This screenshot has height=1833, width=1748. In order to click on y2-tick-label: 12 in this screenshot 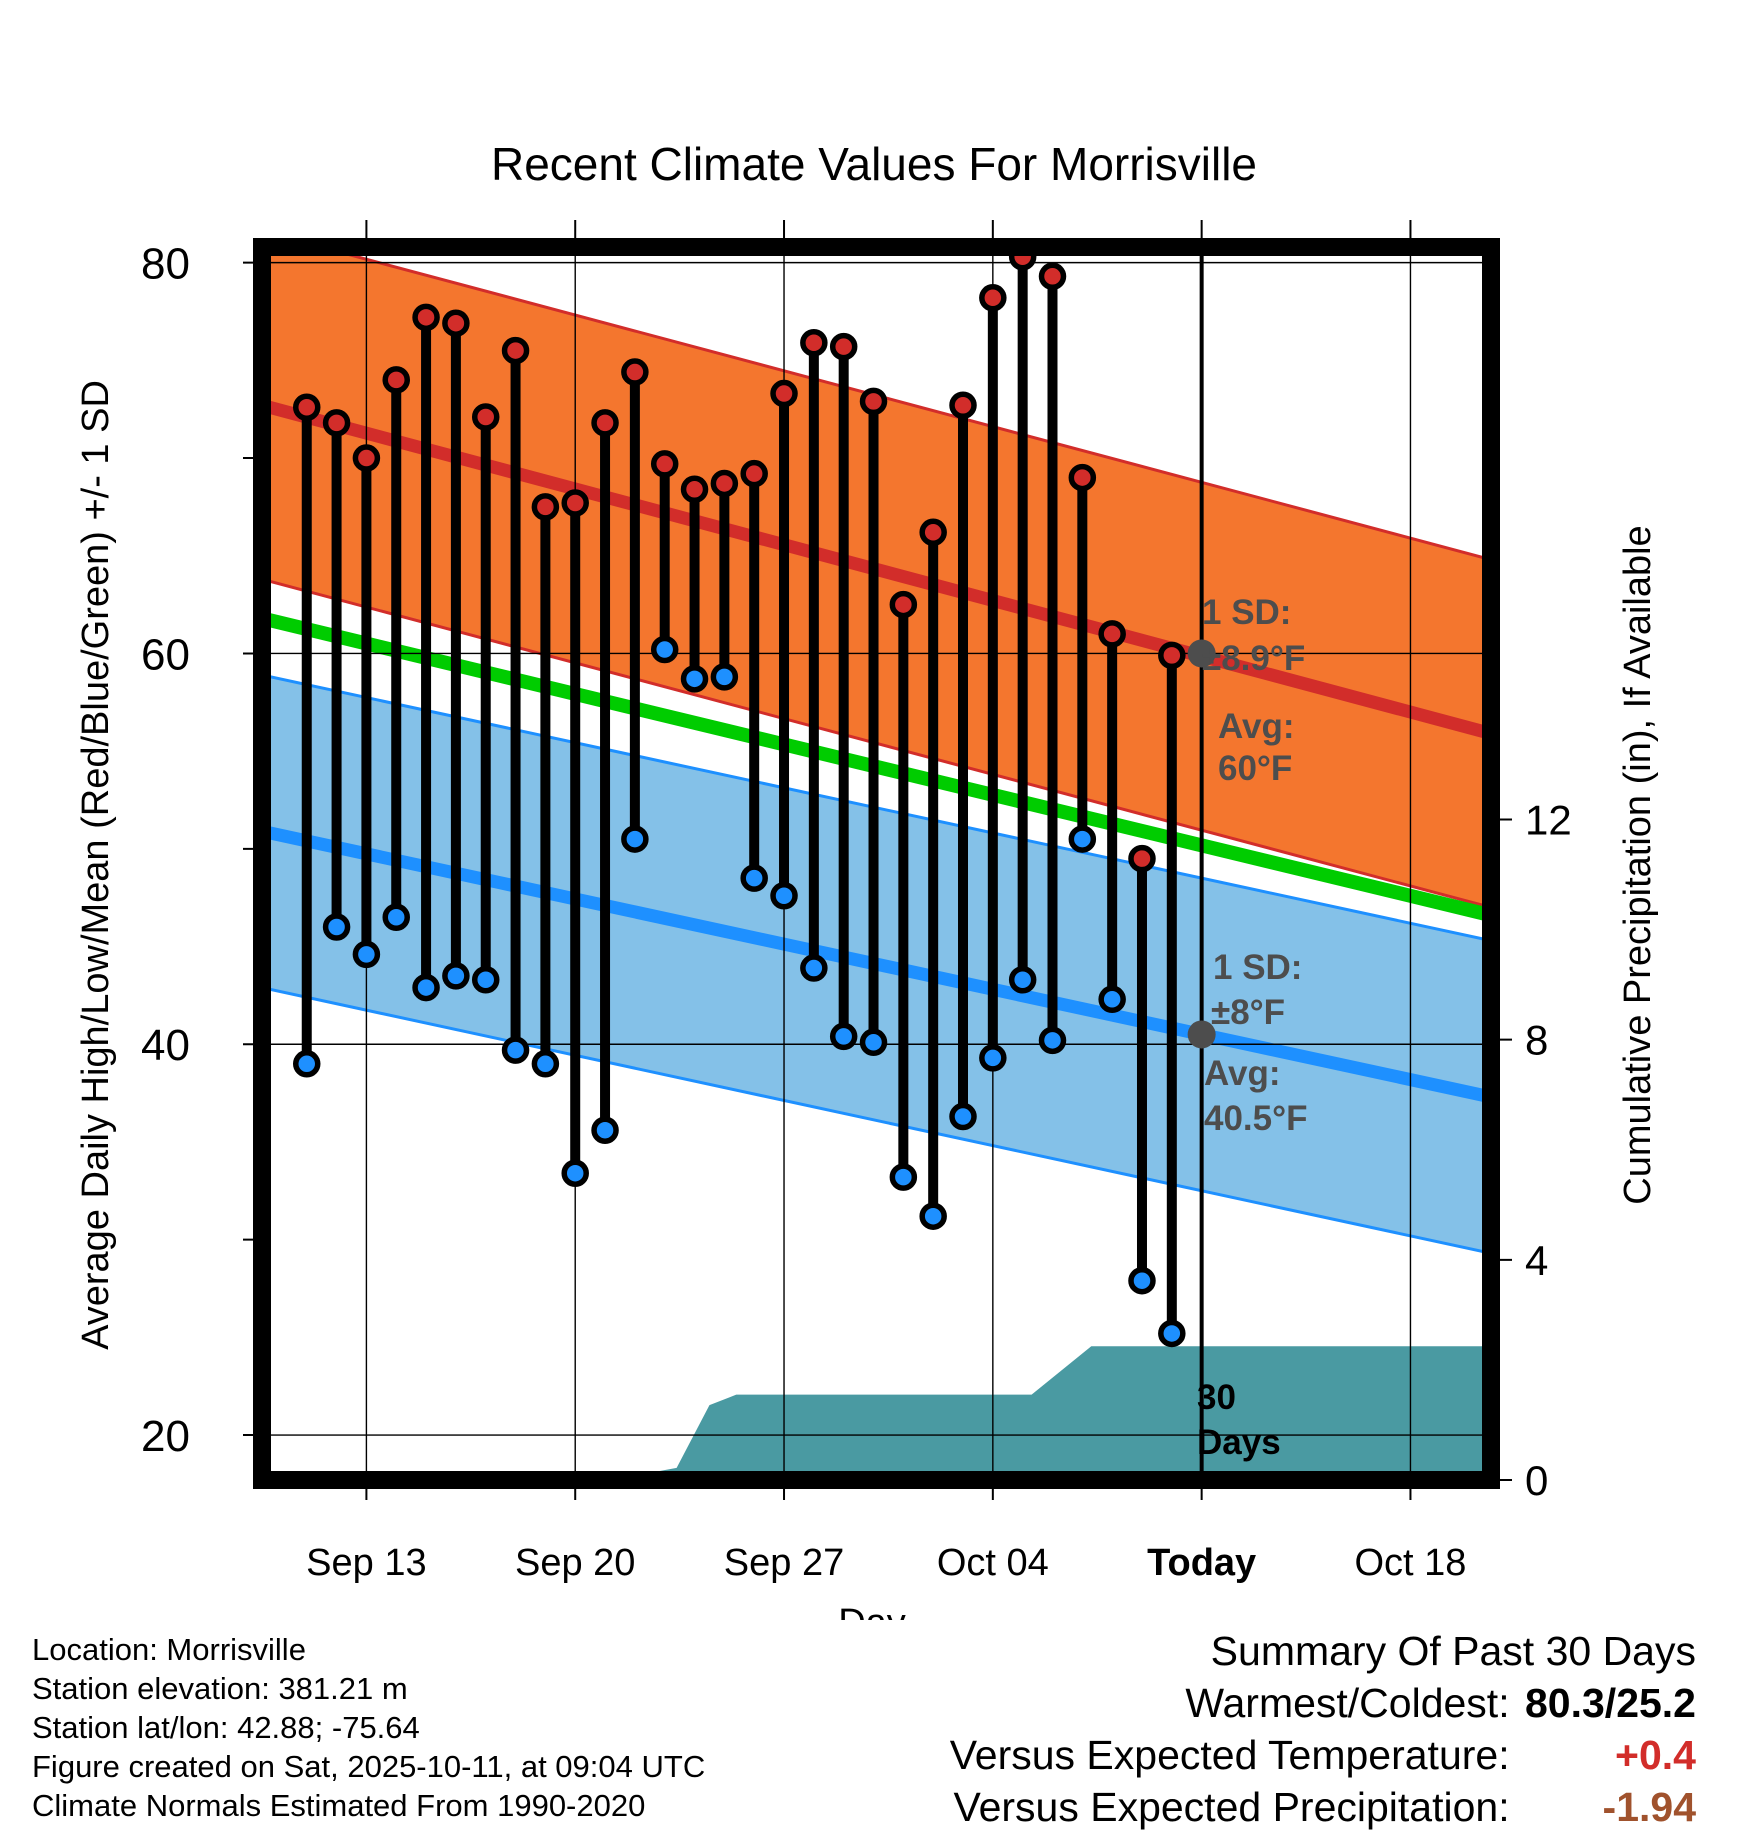, I will do `click(1548, 819)`.